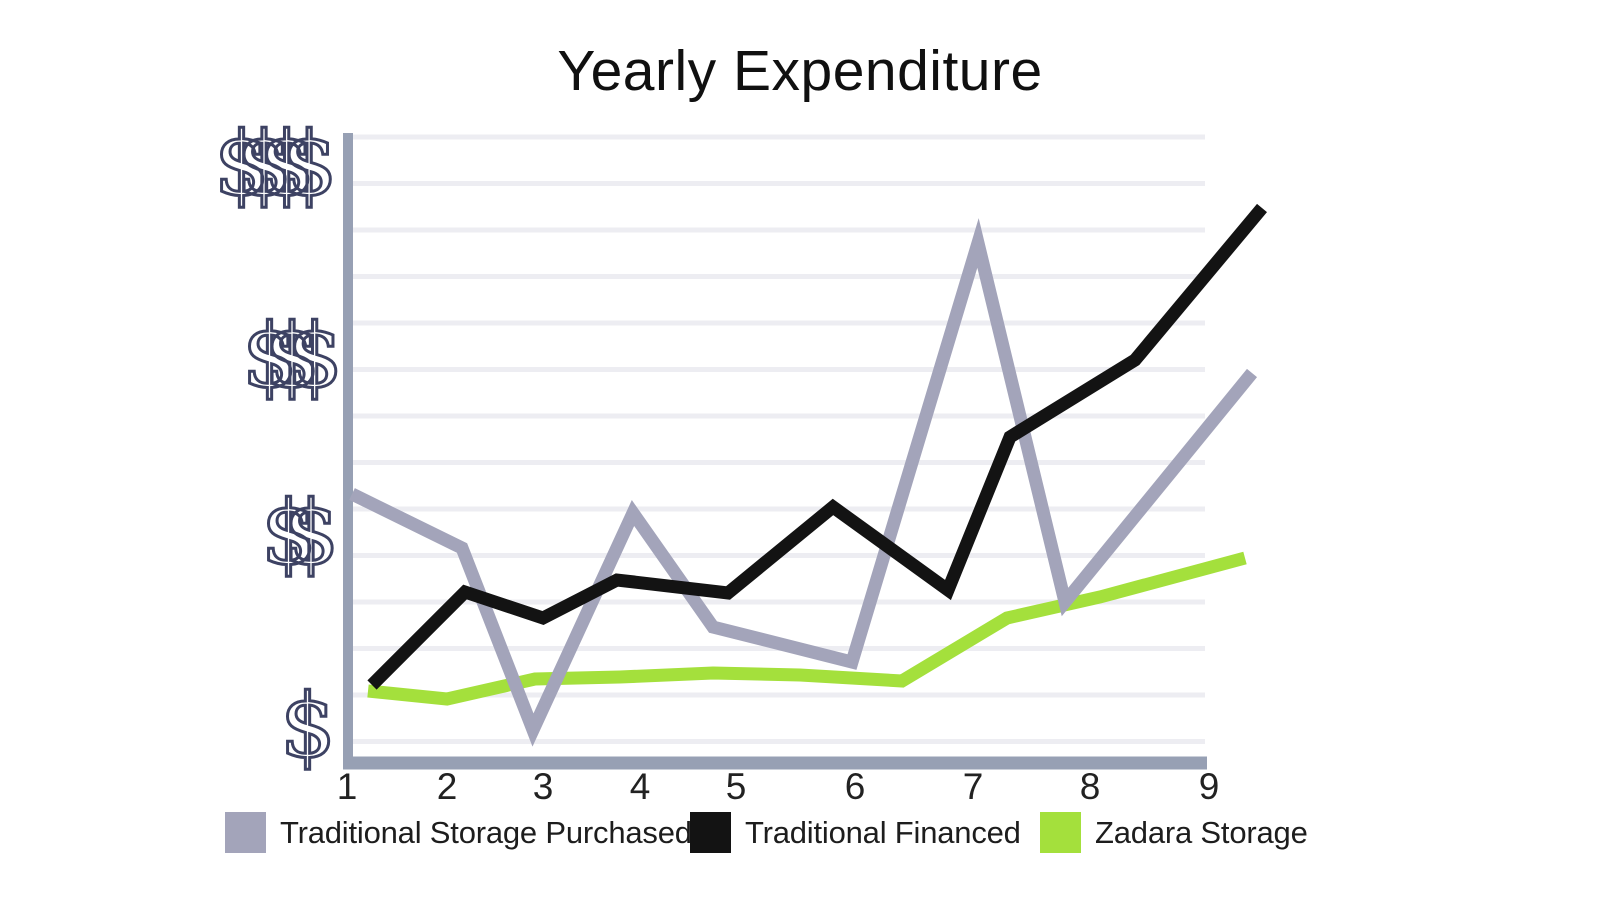 The width and height of the screenshot is (1600, 900). I want to click on chart-title: Yearly Expenditure, so click(800, 71).